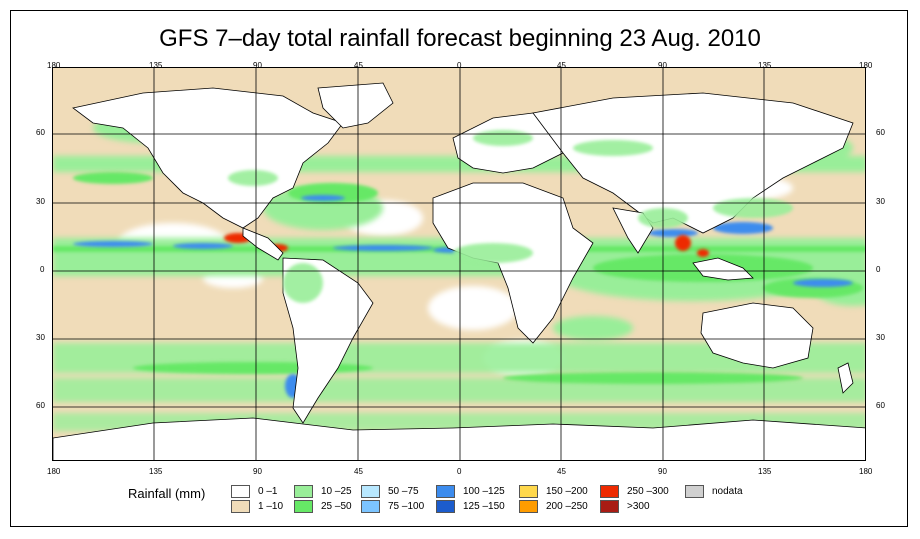  Describe the element at coordinates (727, 491) in the screenshot. I see `legend-label: nodata` at that location.